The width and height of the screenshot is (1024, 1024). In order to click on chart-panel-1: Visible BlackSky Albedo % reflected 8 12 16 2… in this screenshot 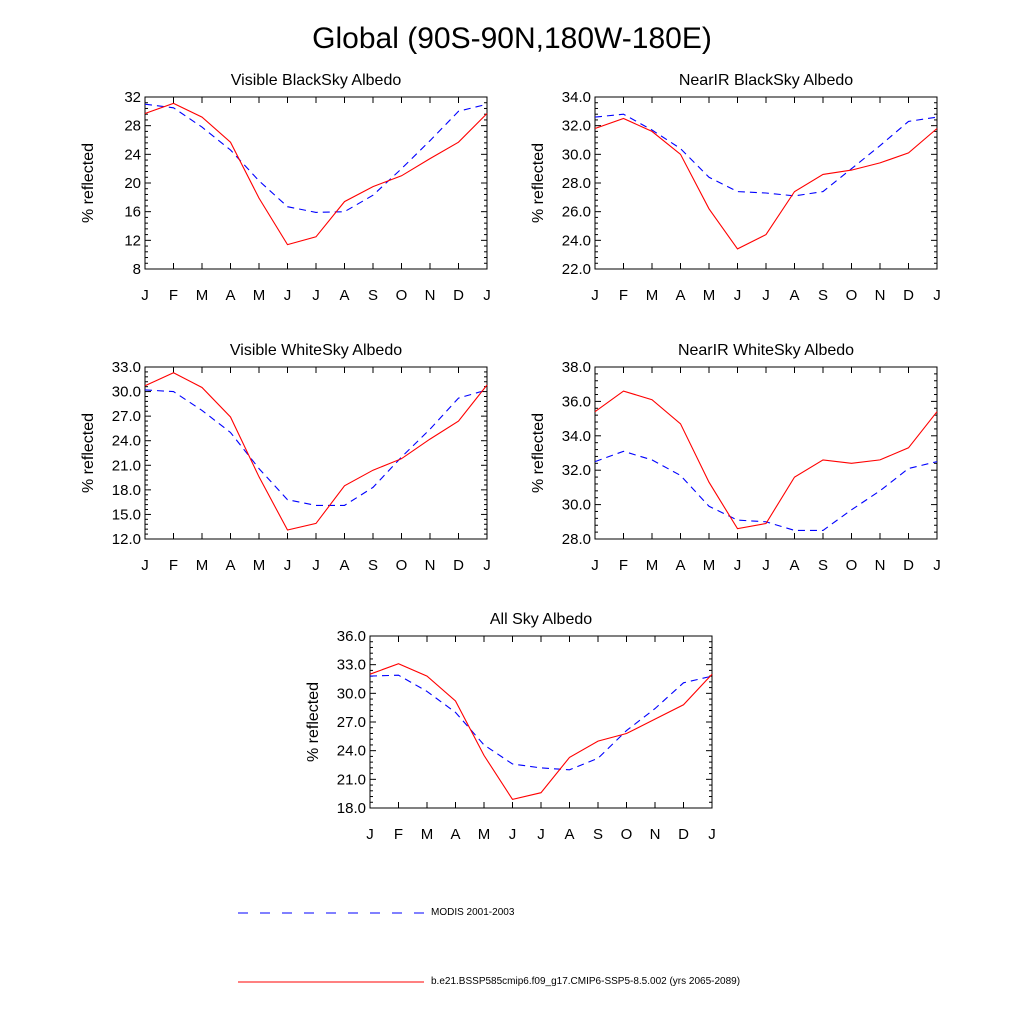, I will do `click(285, 188)`.